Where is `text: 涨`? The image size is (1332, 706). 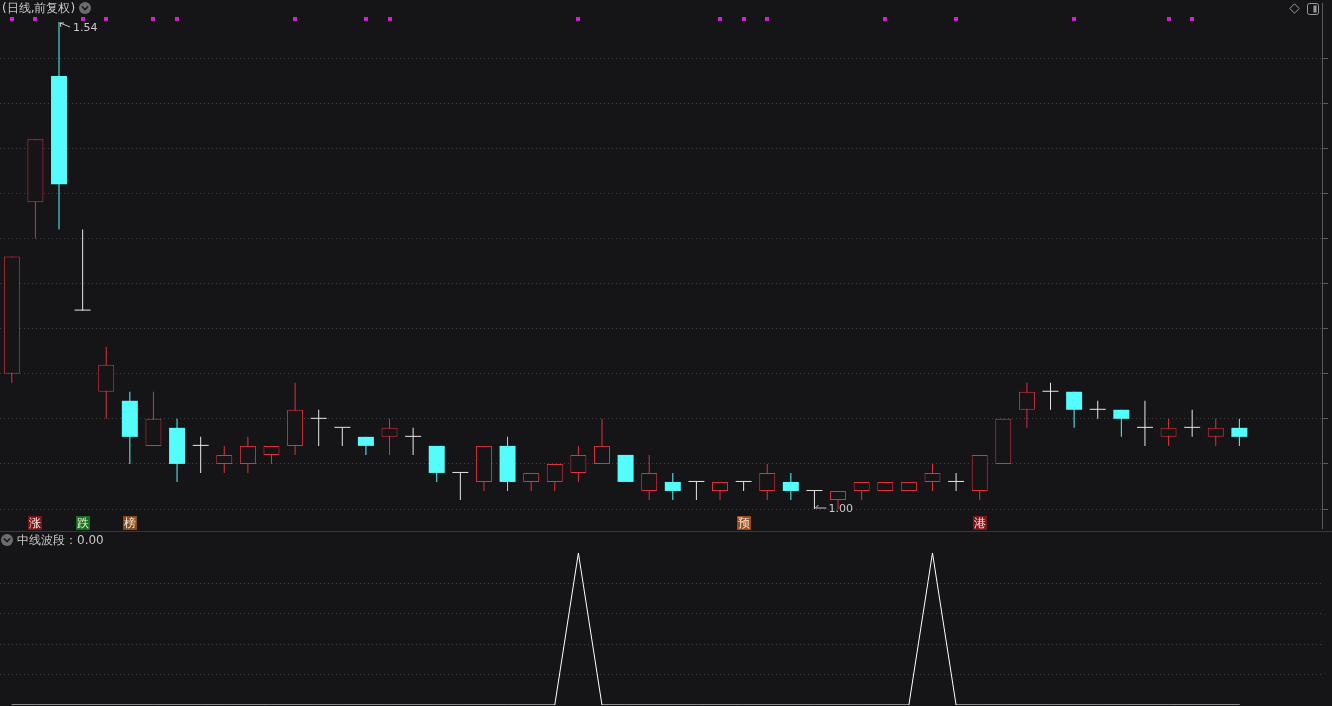
text: 涨 is located at coordinates (35, 522).